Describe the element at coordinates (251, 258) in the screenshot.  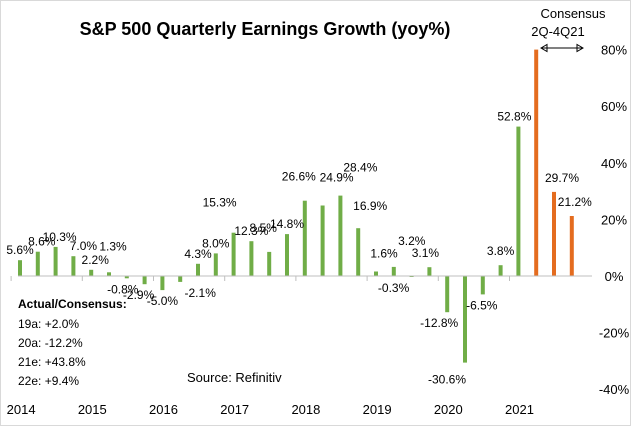
I see `bar-2q17` at that location.